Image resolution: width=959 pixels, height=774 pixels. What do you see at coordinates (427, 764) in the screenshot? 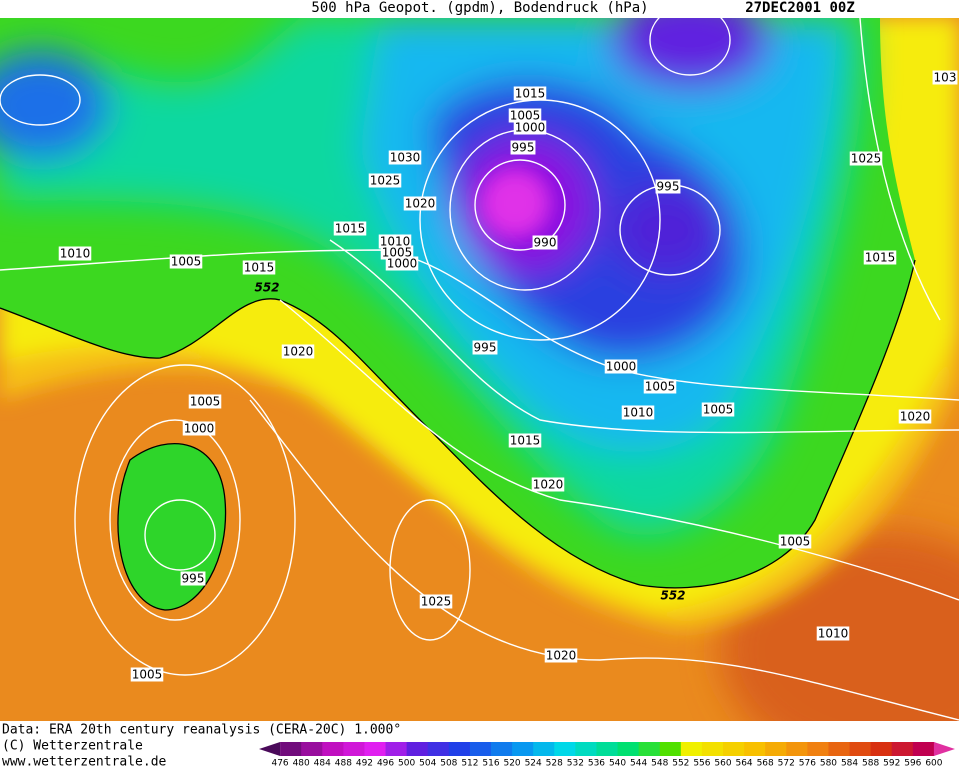
I see `colorbar-label: 504` at bounding box center [427, 764].